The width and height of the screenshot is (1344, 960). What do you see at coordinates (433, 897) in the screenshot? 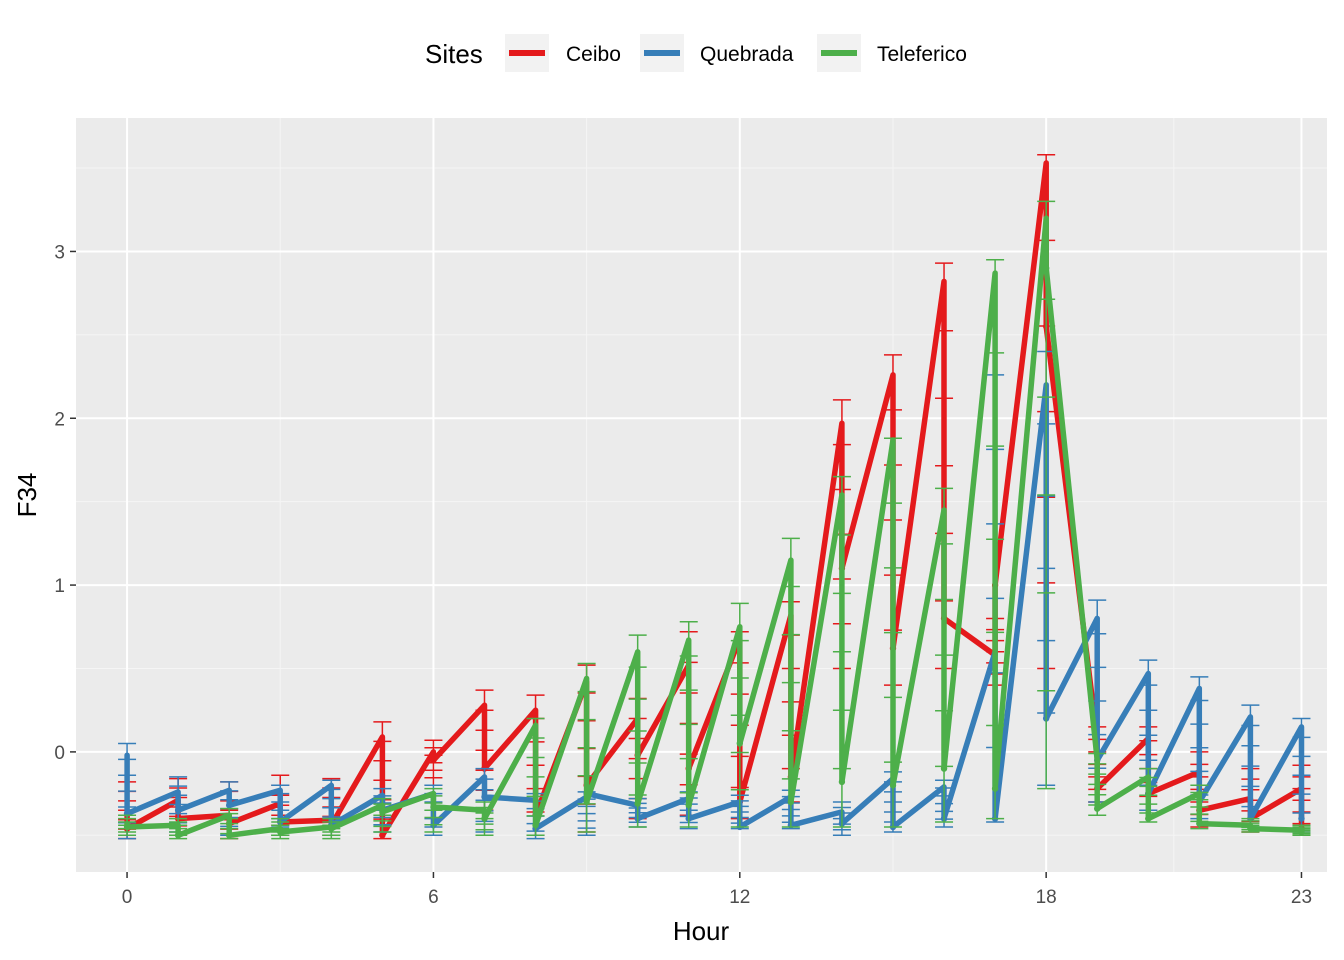
I see `x-tick-label: 6` at bounding box center [433, 897].